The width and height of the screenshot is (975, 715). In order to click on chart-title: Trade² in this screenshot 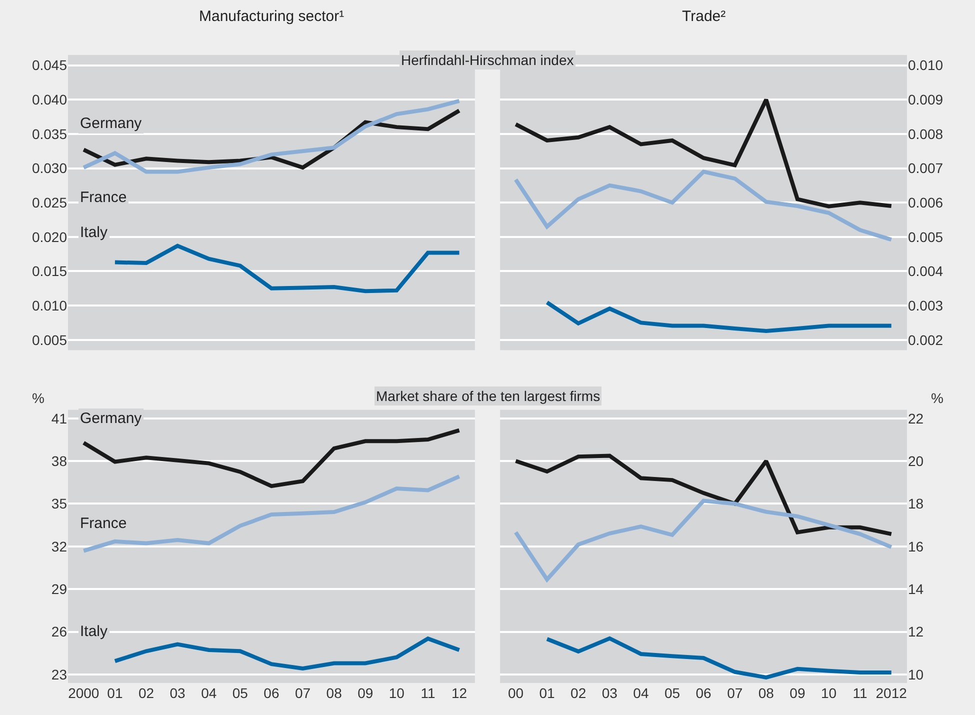, I will do `click(704, 16)`.